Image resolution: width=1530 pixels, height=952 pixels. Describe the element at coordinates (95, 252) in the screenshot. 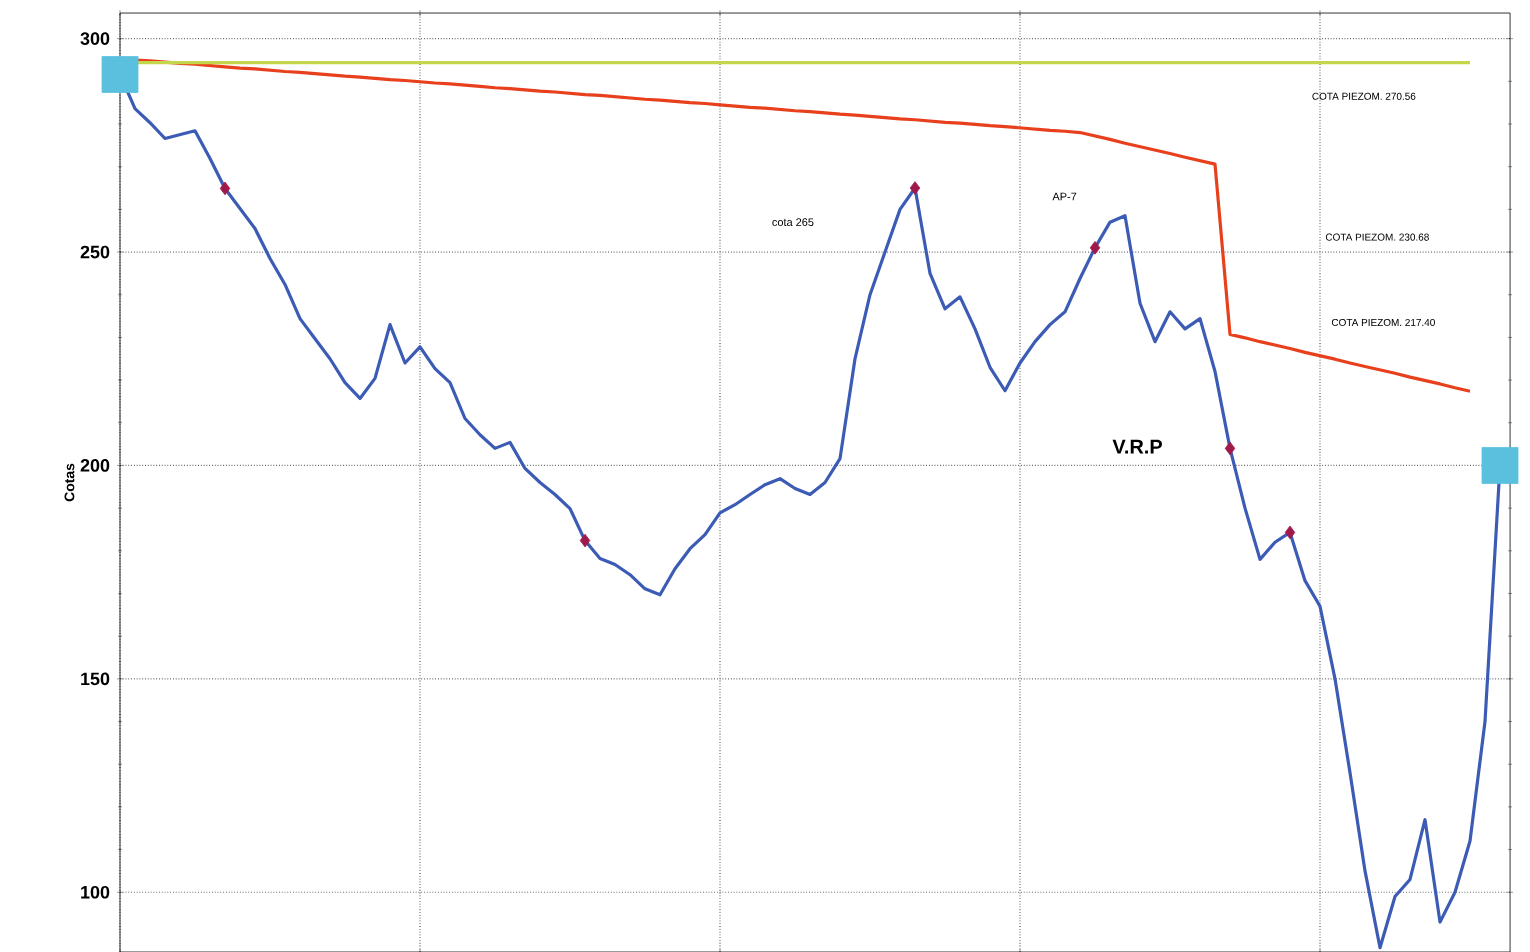

I see `y-tick-label: 250` at that location.